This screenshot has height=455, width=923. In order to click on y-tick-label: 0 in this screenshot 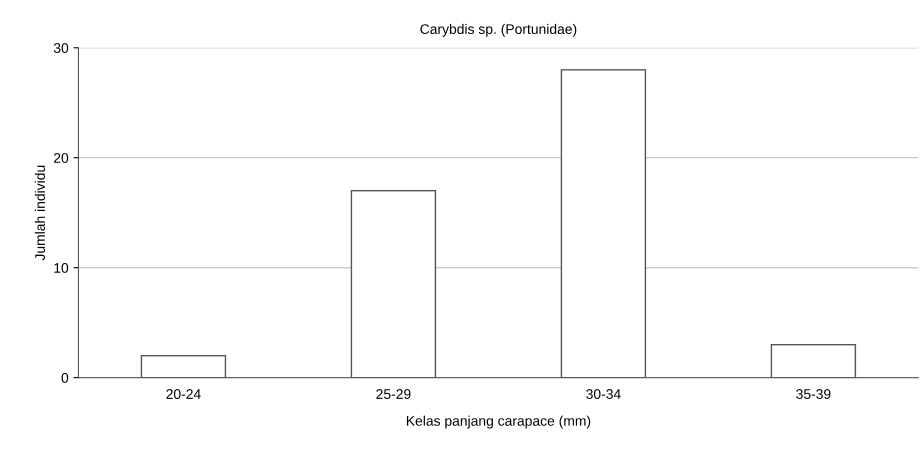, I will do `click(65, 377)`.